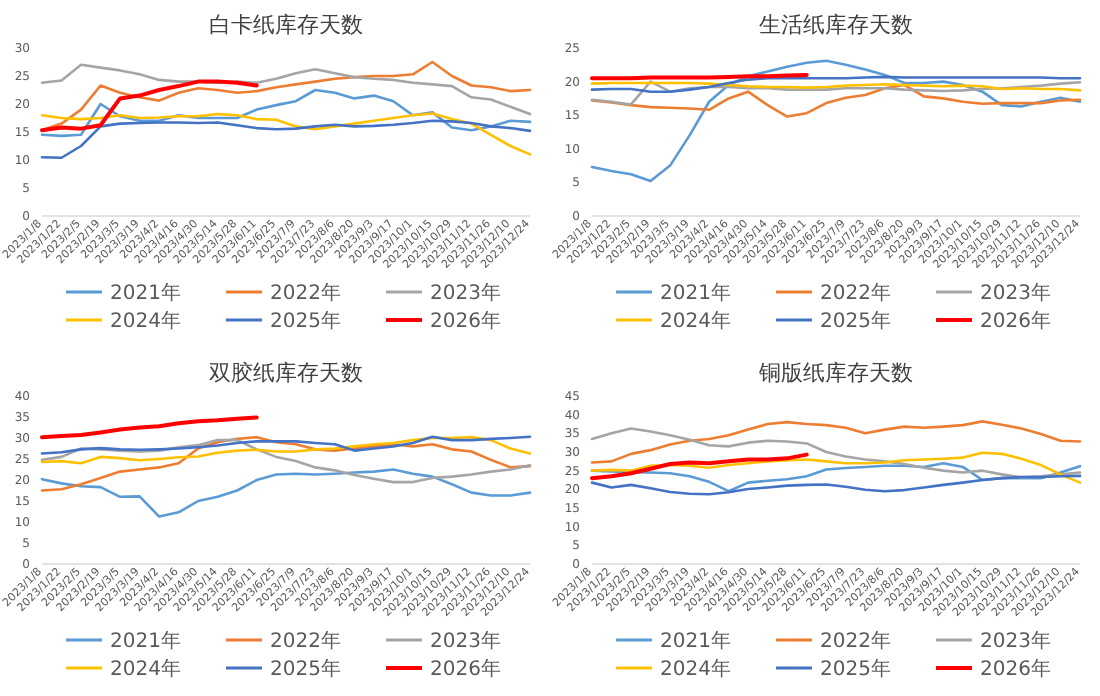  Describe the element at coordinates (286, 25) in the screenshot. I see `chart-title: 白卡纸库存天数` at that location.